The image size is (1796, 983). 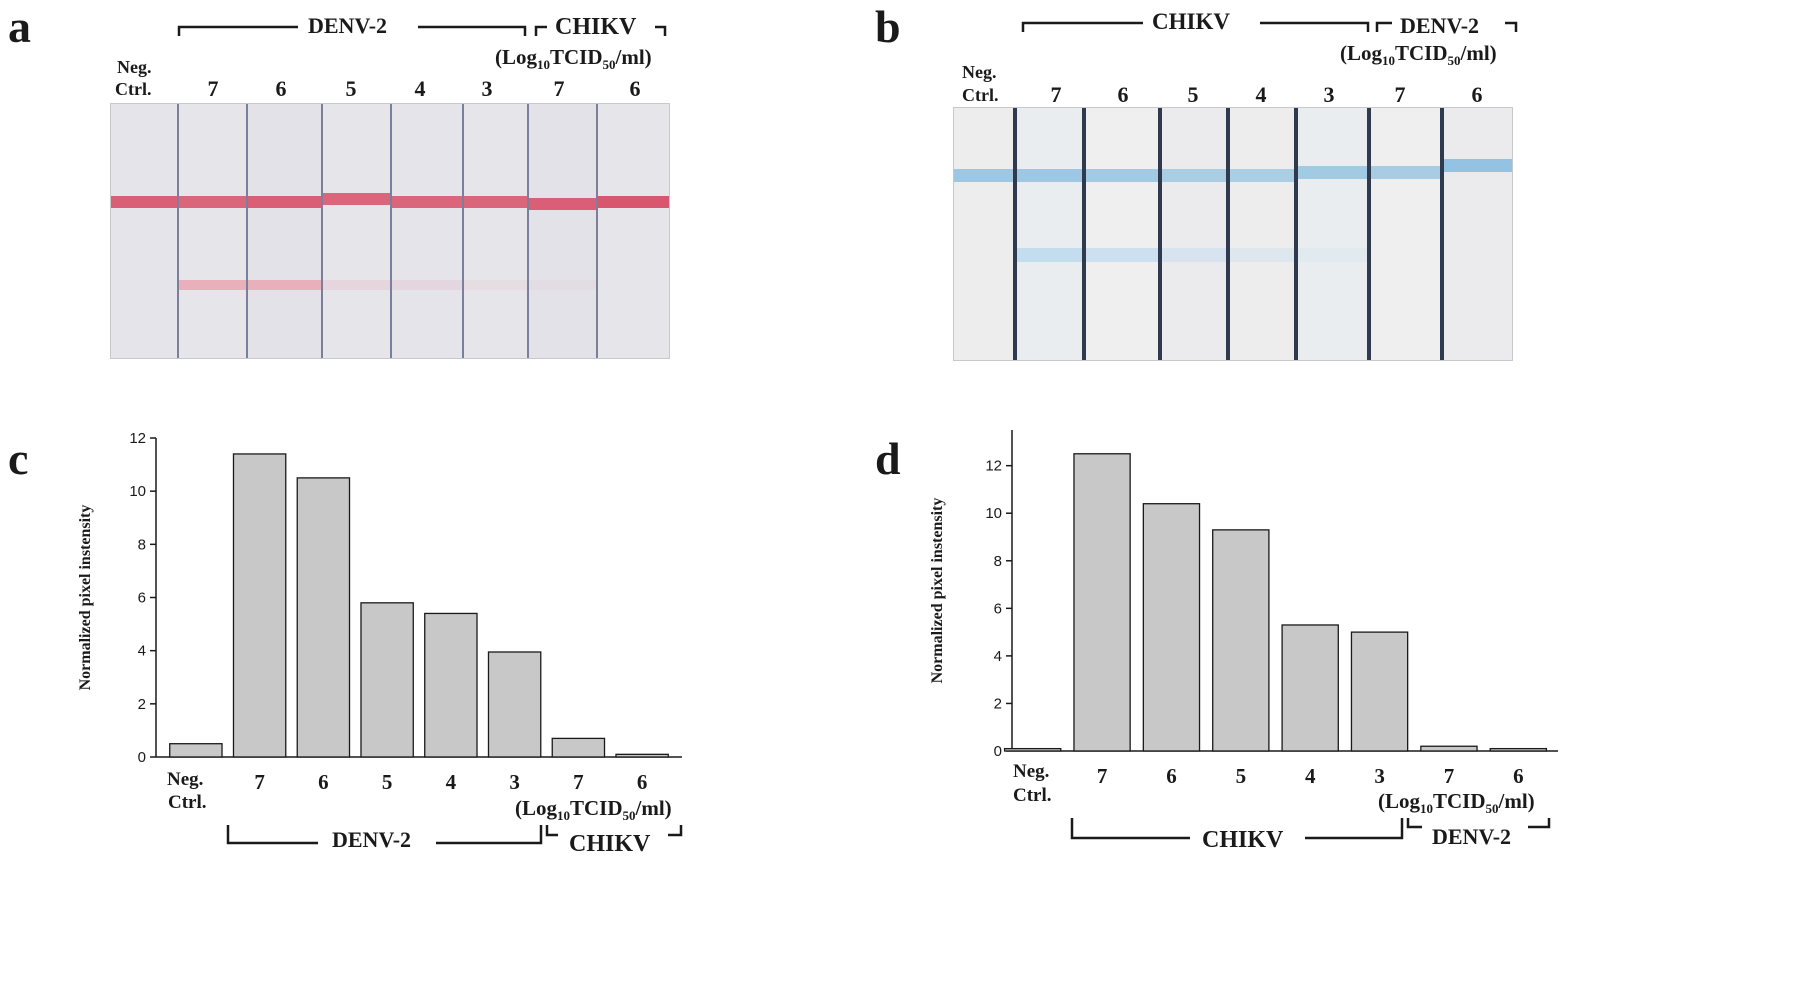 I want to click on panel-b-neg-ctrl-line1: Neg., so click(x=979, y=72).